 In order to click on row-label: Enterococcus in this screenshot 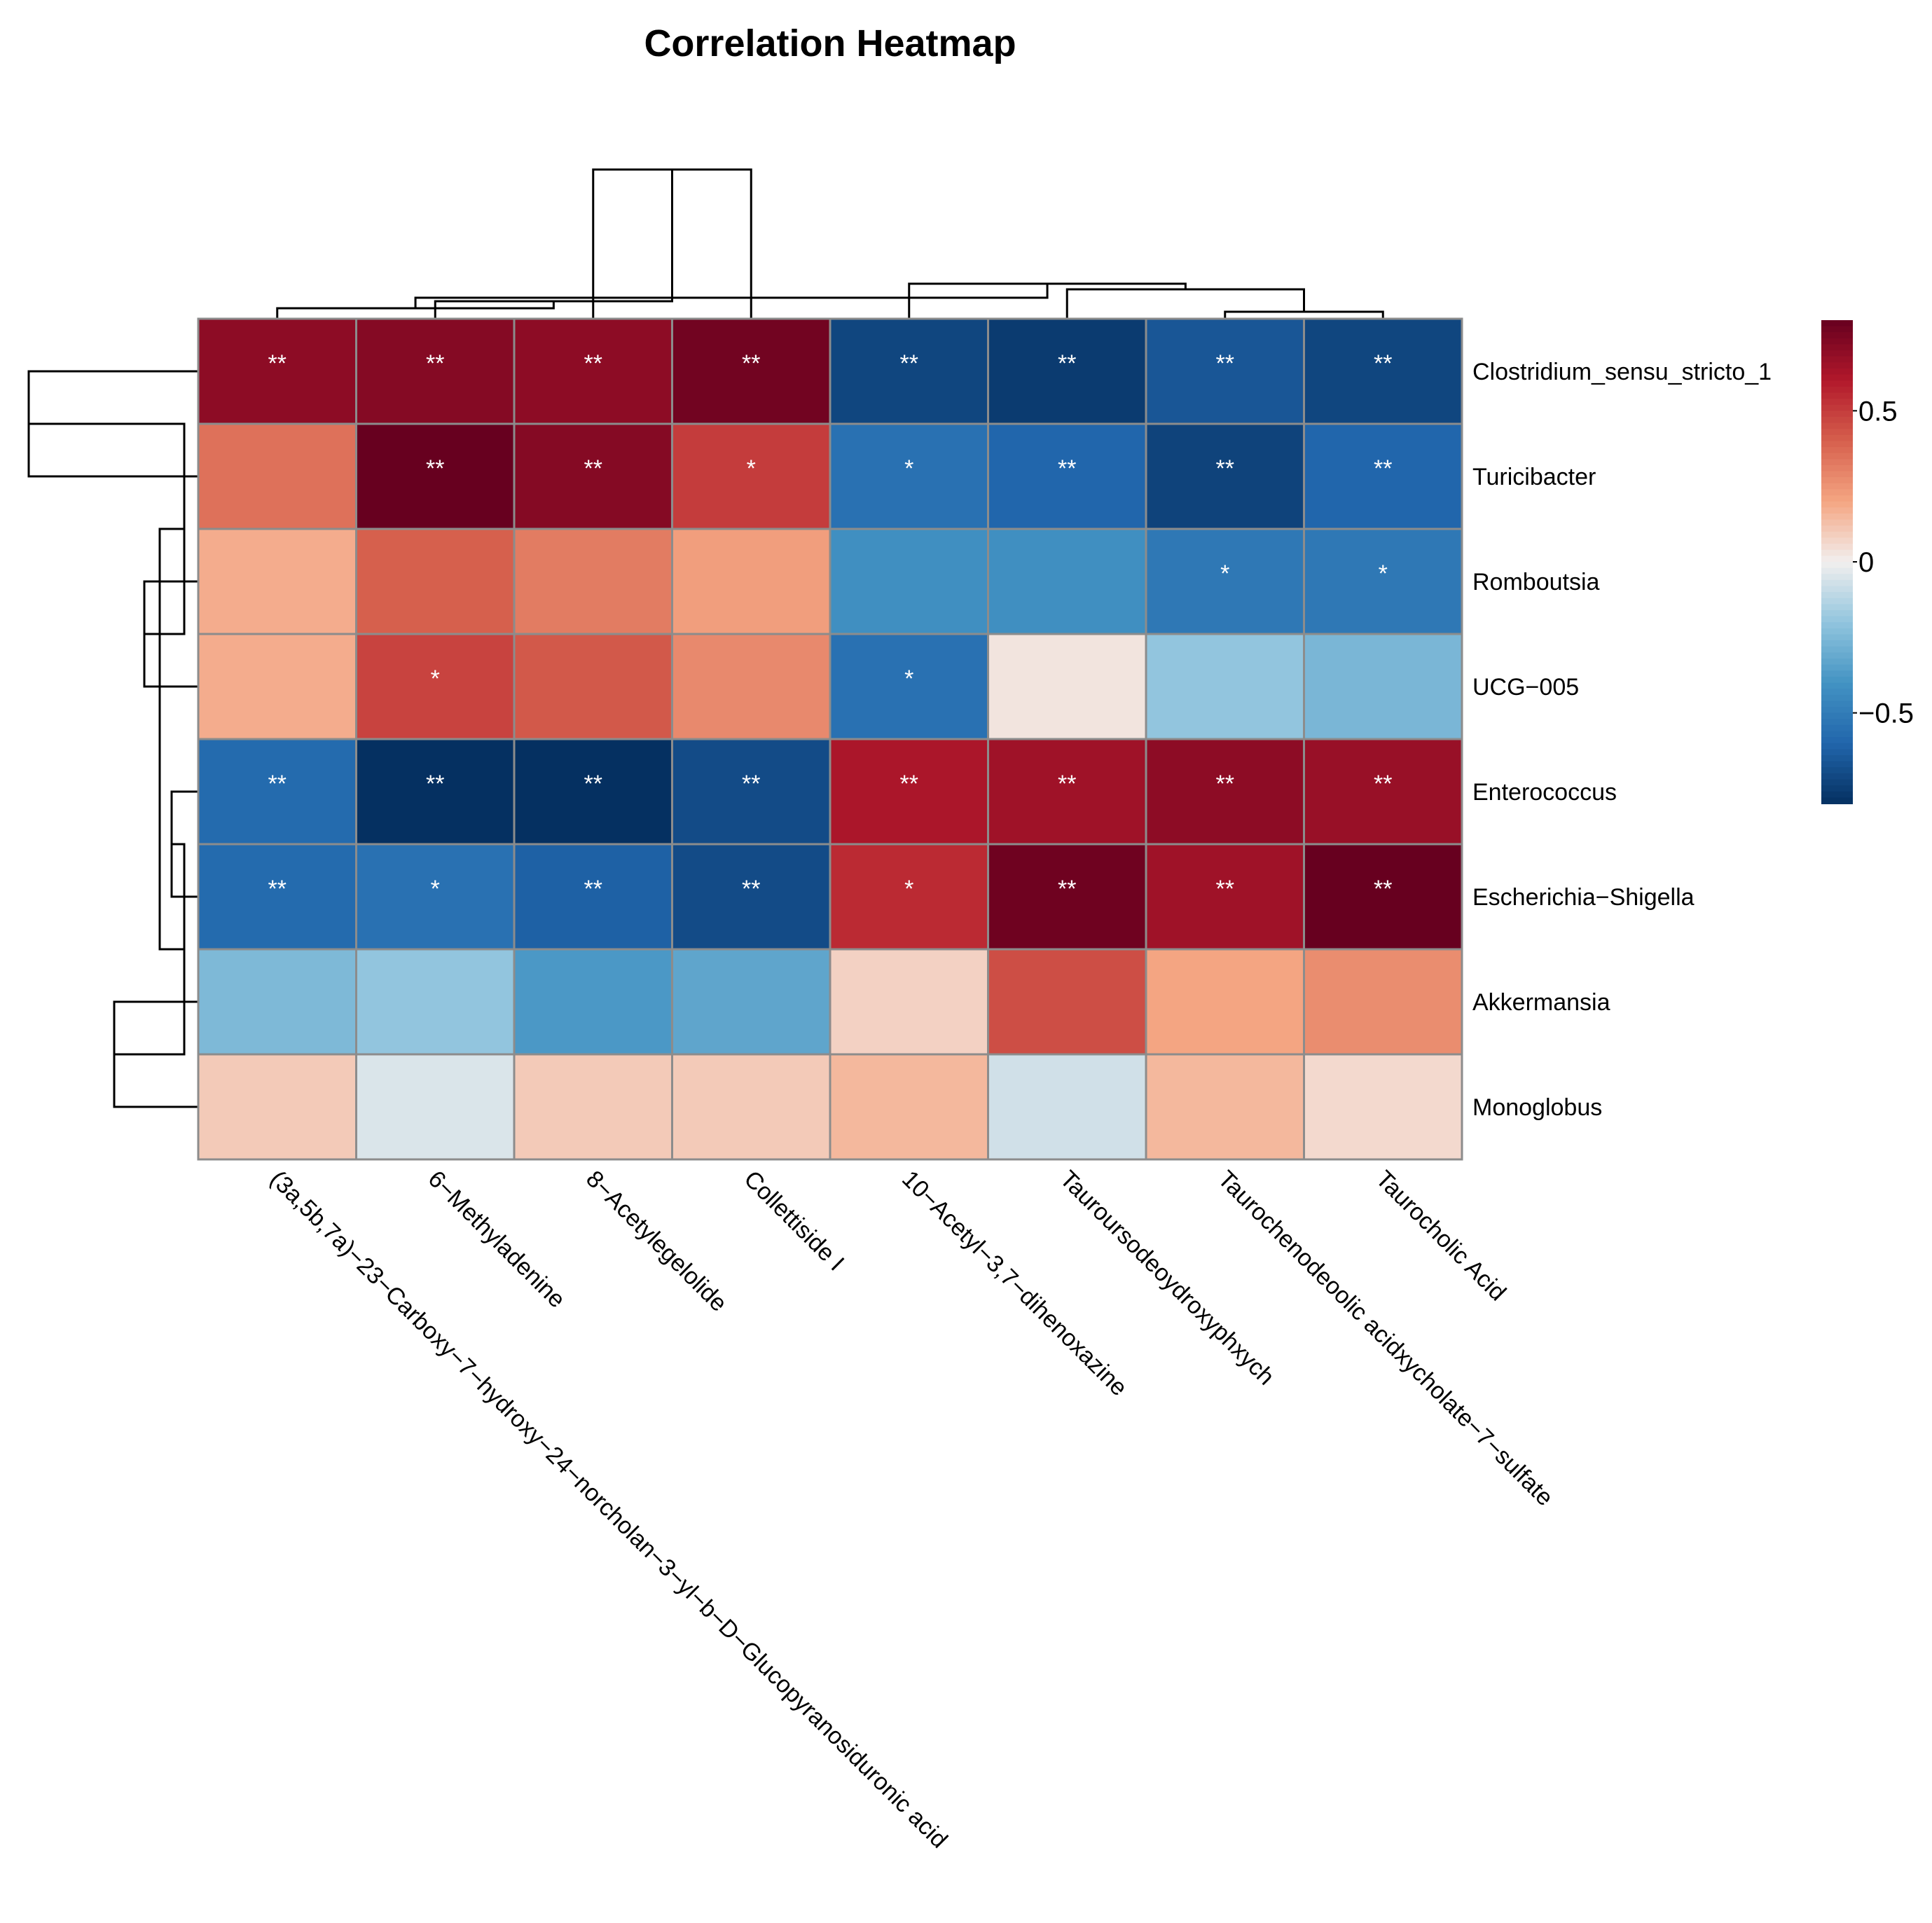, I will do `click(1544, 792)`.